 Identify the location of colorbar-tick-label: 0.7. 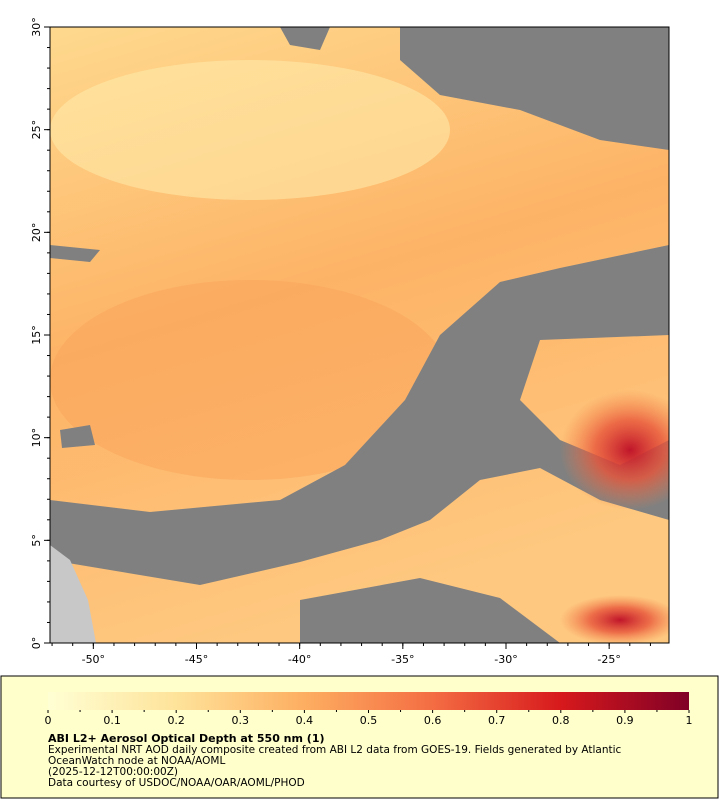
(497, 720).